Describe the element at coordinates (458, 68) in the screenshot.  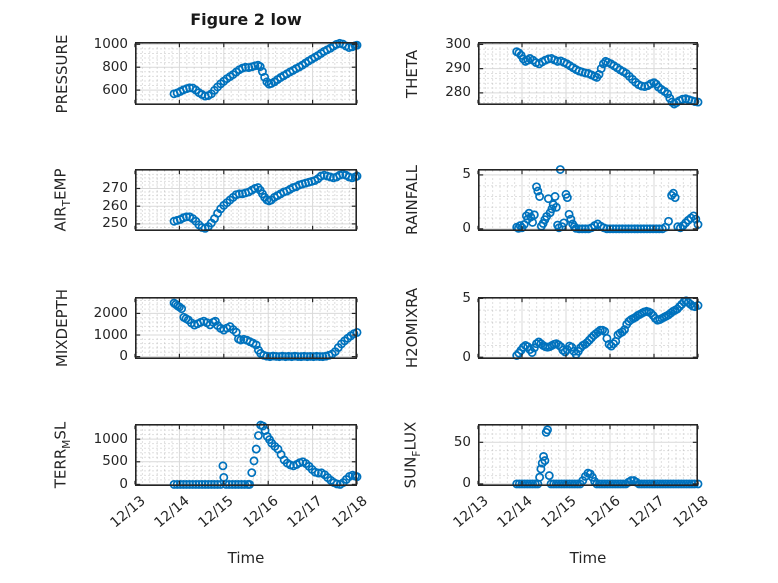
I see `y-tick-label: 290` at that location.